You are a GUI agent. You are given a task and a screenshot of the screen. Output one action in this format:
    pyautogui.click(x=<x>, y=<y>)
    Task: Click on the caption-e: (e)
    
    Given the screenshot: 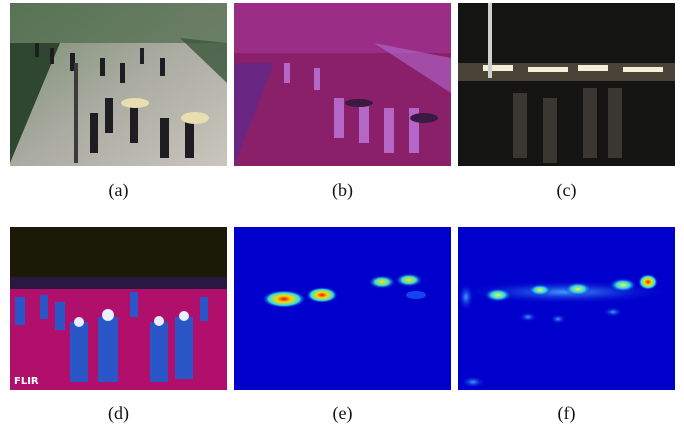 What is the action you would take?
    pyautogui.click(x=342, y=413)
    